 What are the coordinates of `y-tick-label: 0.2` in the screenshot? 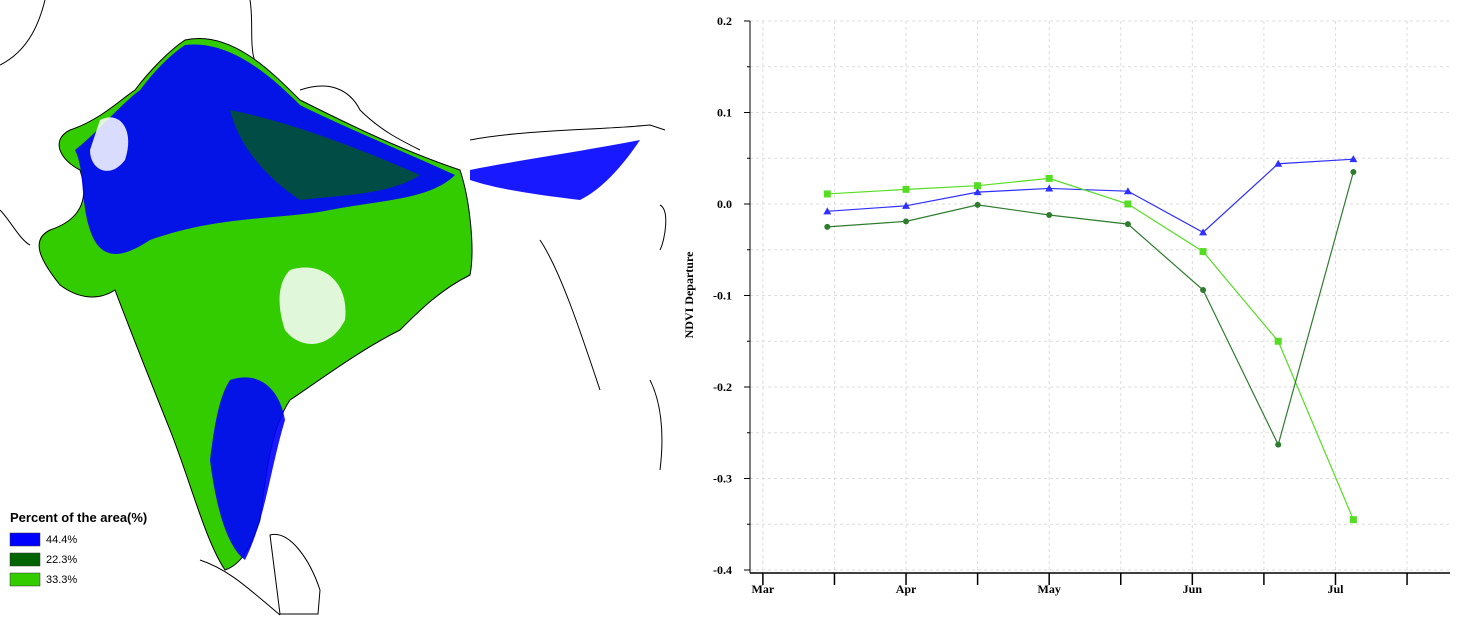 It's located at (724, 21).